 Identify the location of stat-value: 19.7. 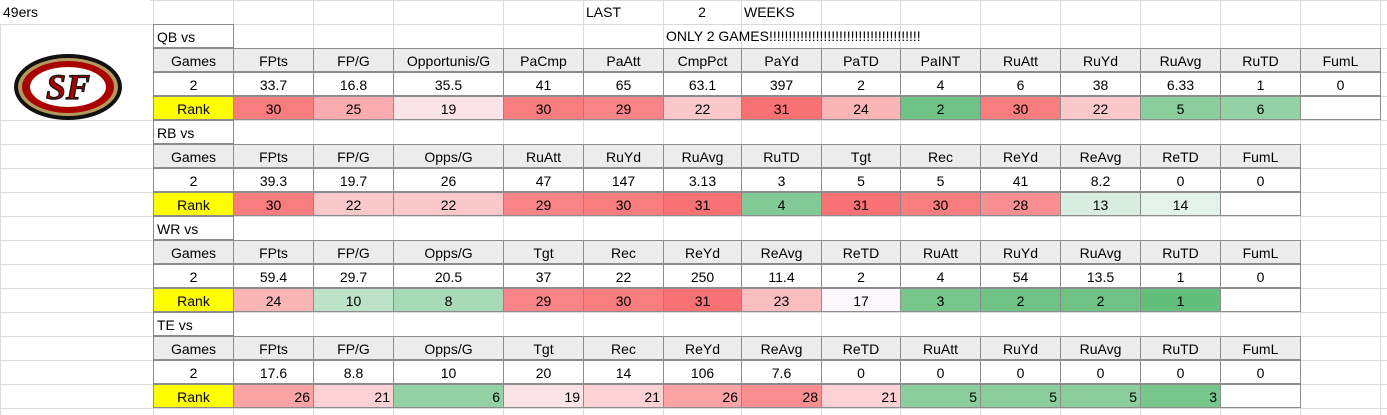
(353, 180).